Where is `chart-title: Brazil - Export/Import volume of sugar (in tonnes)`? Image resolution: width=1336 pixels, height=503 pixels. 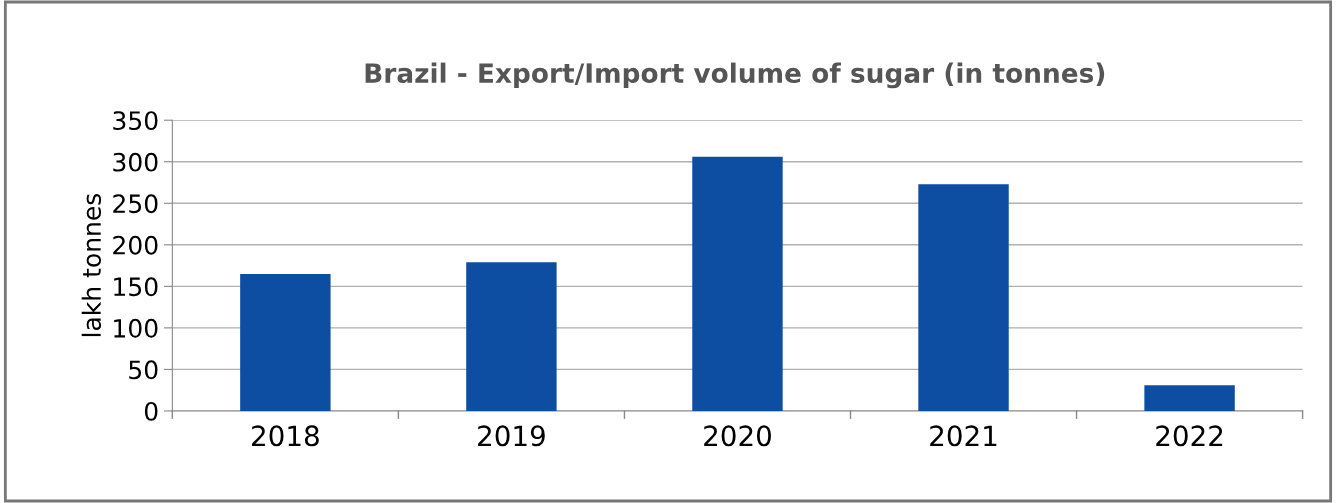 chart-title: Brazil - Export/Import volume of sugar (in tonnes) is located at coordinates (735, 75).